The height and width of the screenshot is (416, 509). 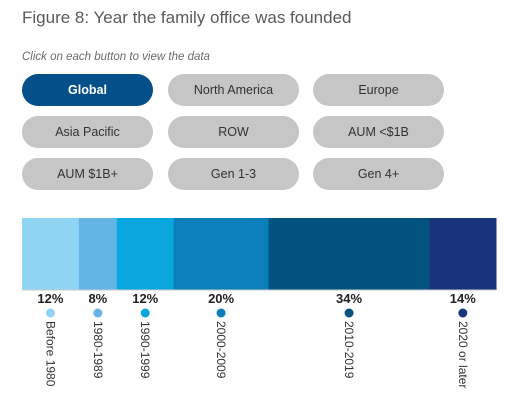 I want to click on bar-segment-2020-or-later, so click(x=463, y=254).